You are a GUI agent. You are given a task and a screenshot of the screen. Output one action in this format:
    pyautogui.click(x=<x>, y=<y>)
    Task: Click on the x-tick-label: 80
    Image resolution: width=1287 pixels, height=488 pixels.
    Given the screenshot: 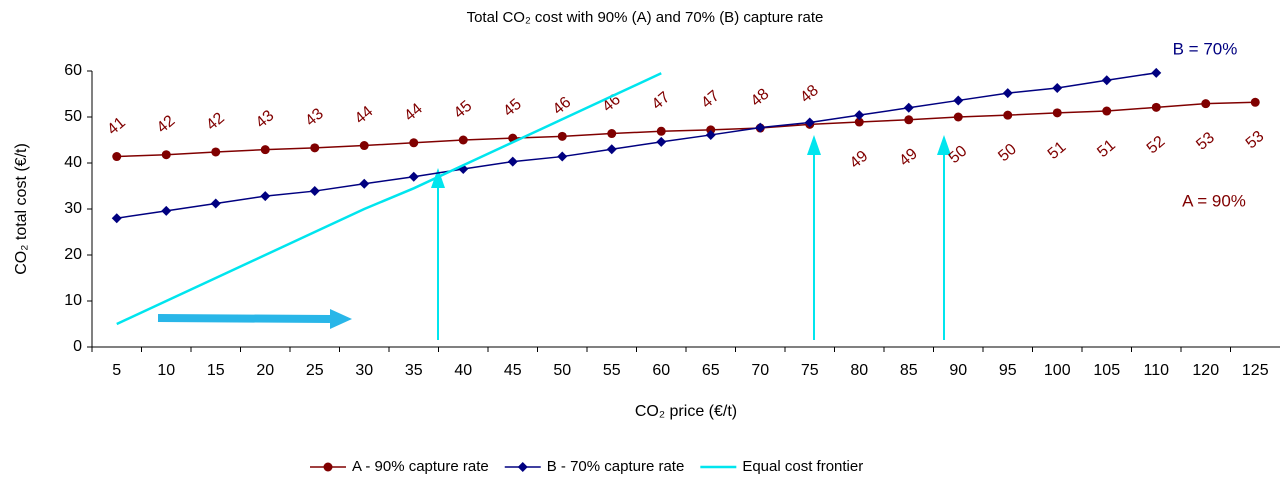 What is the action you would take?
    pyautogui.click(x=859, y=370)
    